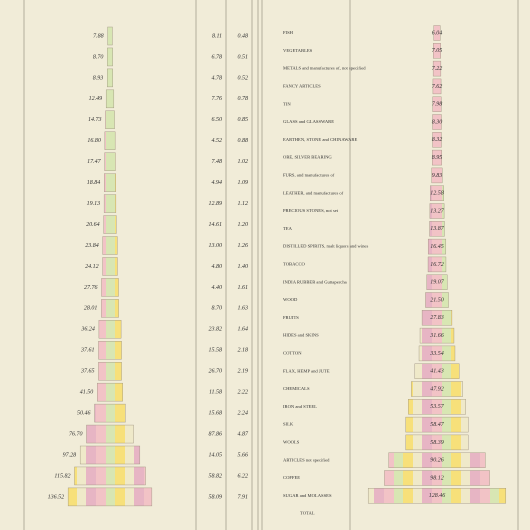  What do you see at coordinates (98, 78) in the screenshot?
I see `value-label: 8.93` at bounding box center [98, 78].